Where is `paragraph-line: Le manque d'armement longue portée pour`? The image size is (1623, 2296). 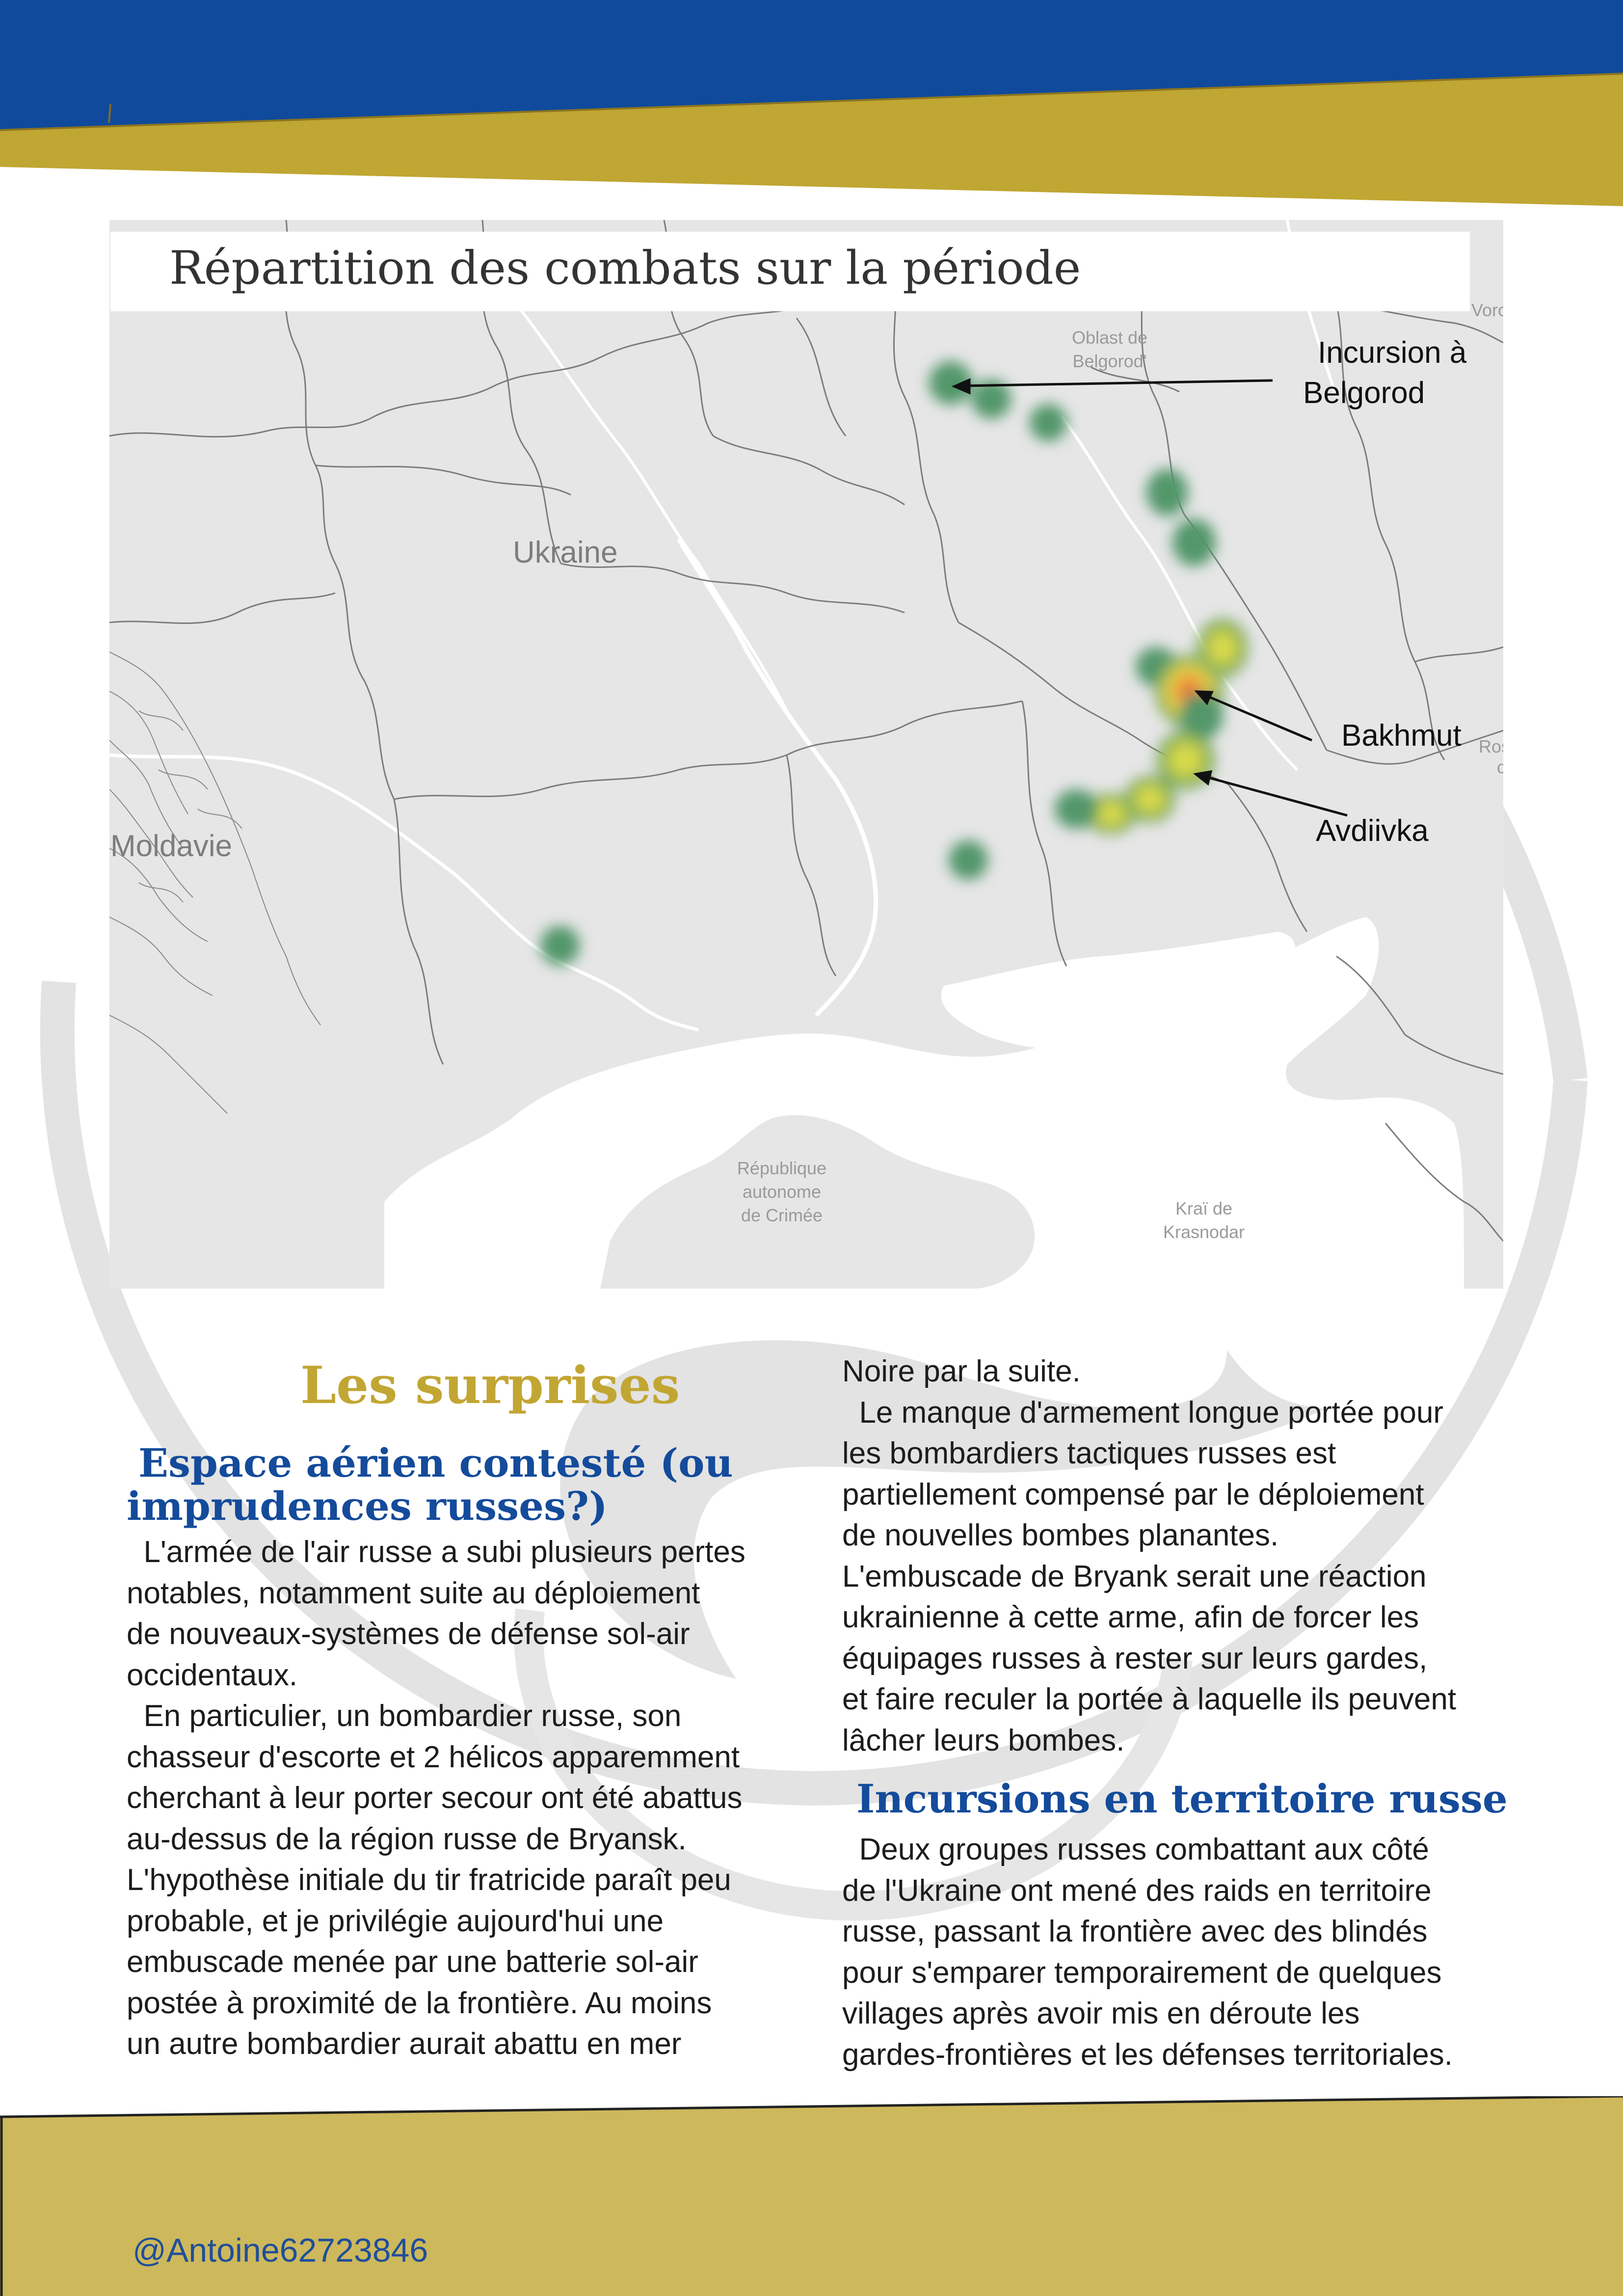 paragraph-line: Le manque d'armement longue portée pour is located at coordinates (1143, 1412).